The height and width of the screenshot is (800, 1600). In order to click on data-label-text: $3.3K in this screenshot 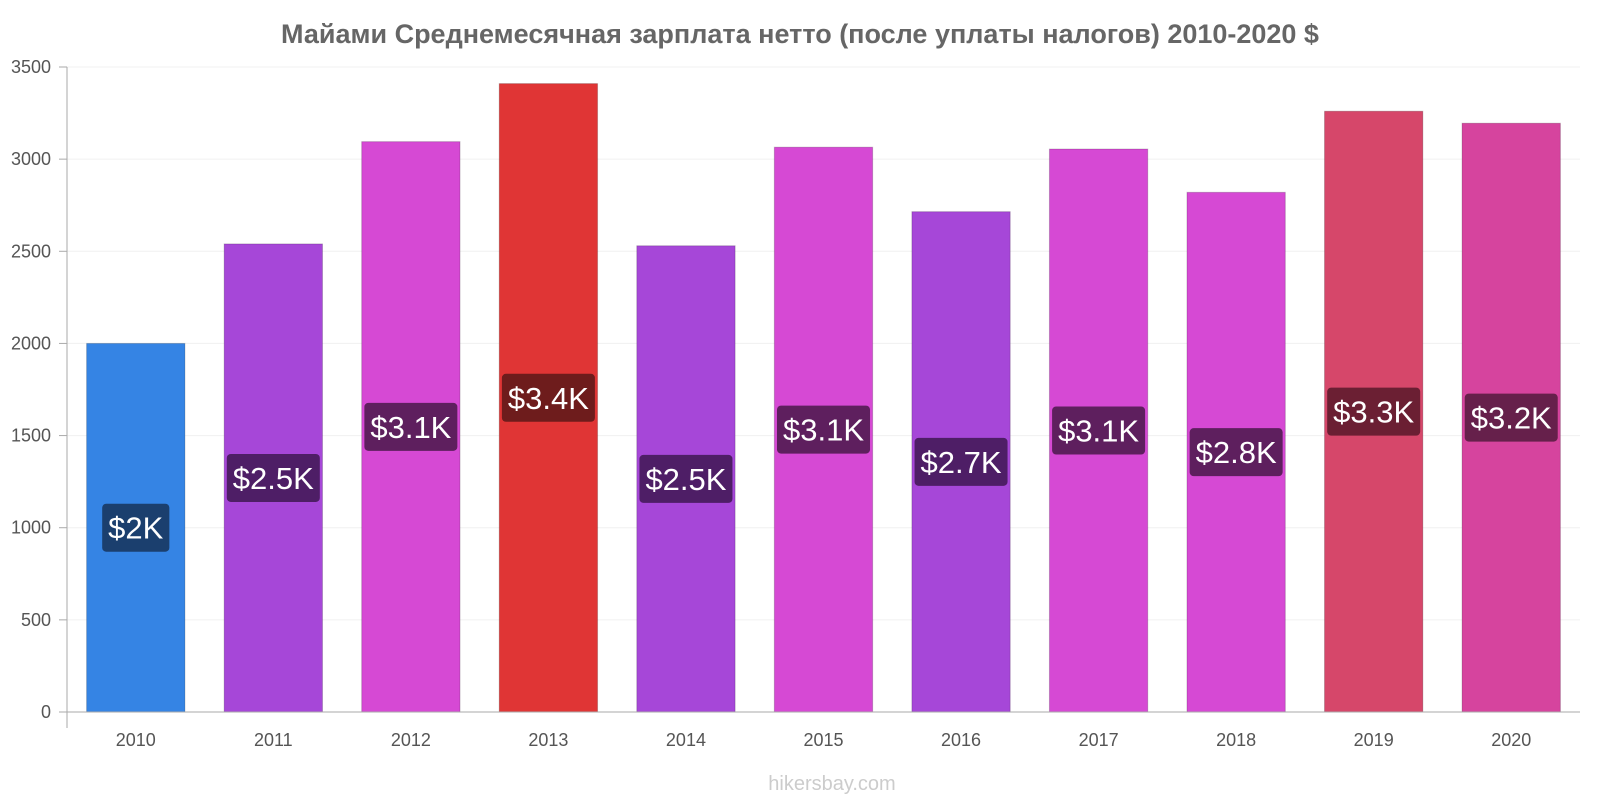, I will do `click(1373, 412)`.